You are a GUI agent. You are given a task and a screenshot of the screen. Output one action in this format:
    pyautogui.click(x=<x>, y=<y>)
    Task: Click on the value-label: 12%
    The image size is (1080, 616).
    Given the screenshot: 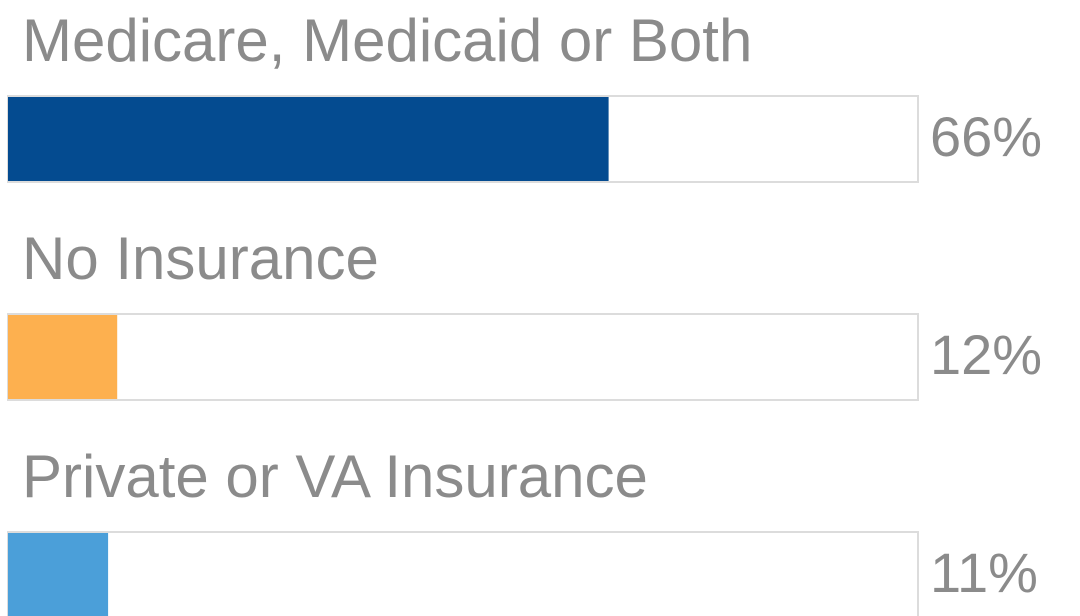 What is the action you would take?
    pyautogui.click(x=986, y=354)
    